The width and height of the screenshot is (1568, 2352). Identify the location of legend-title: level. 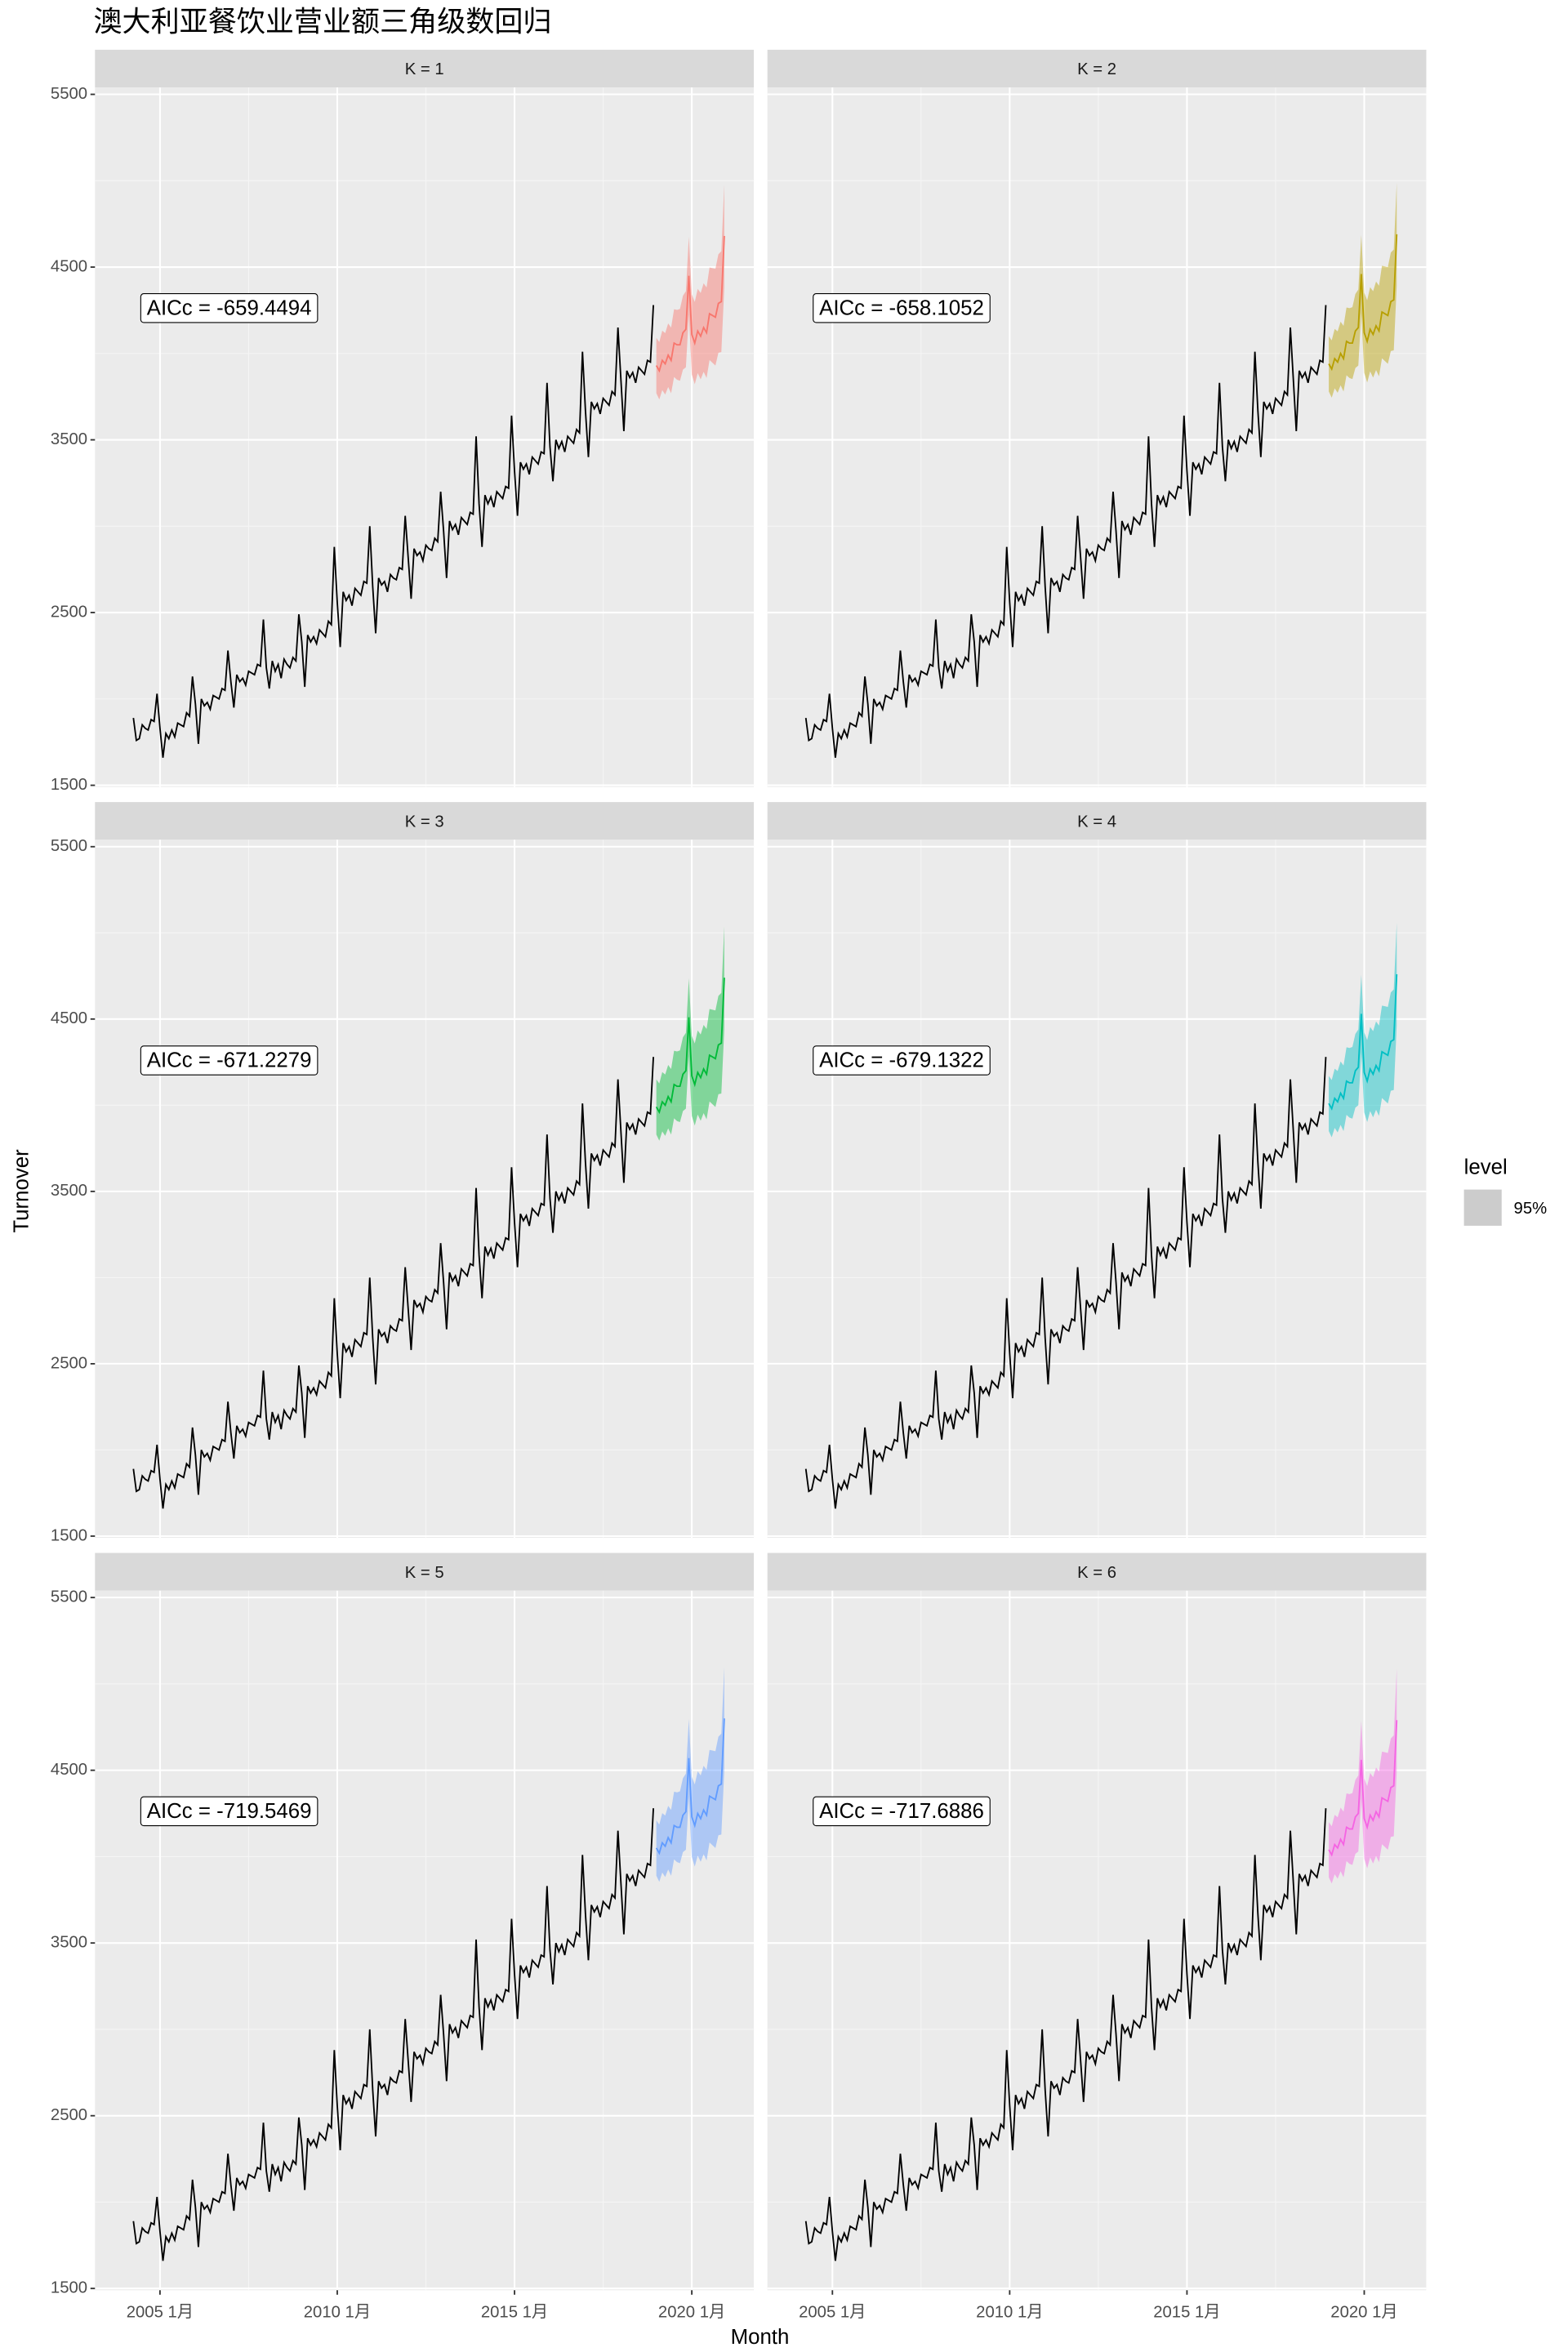
(1486, 1167).